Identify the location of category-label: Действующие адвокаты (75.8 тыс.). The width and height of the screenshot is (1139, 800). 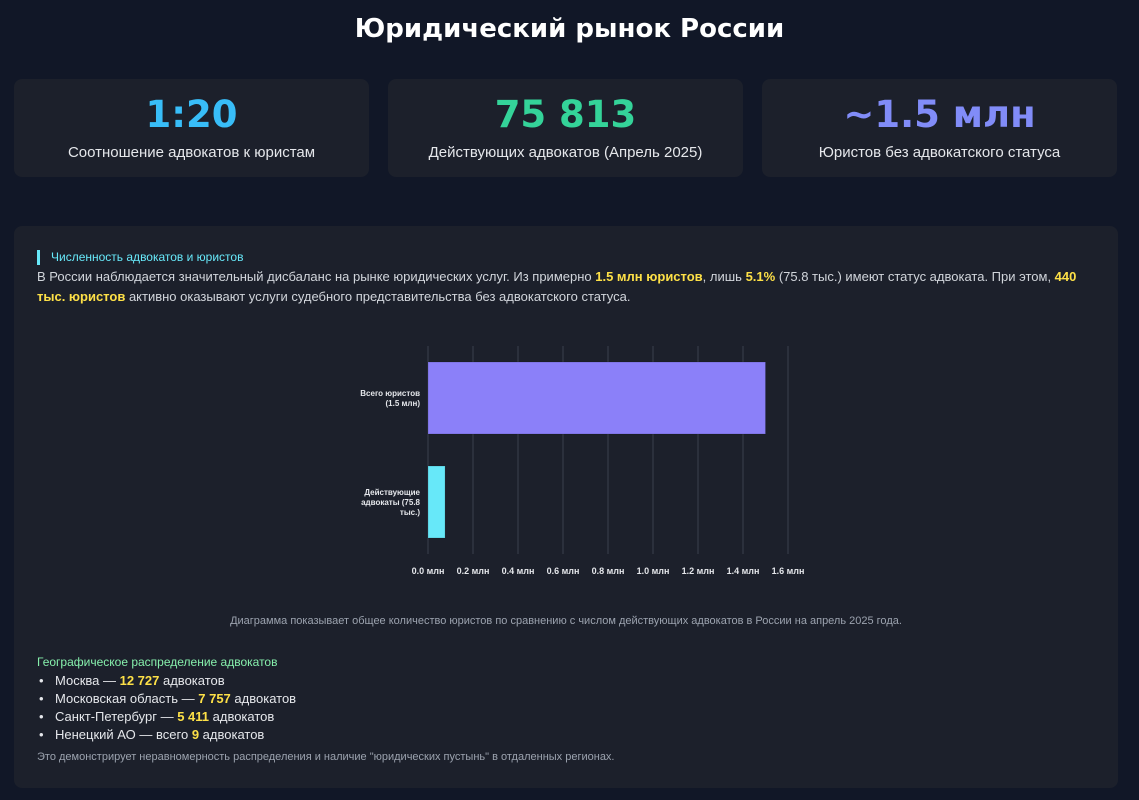
(390, 502).